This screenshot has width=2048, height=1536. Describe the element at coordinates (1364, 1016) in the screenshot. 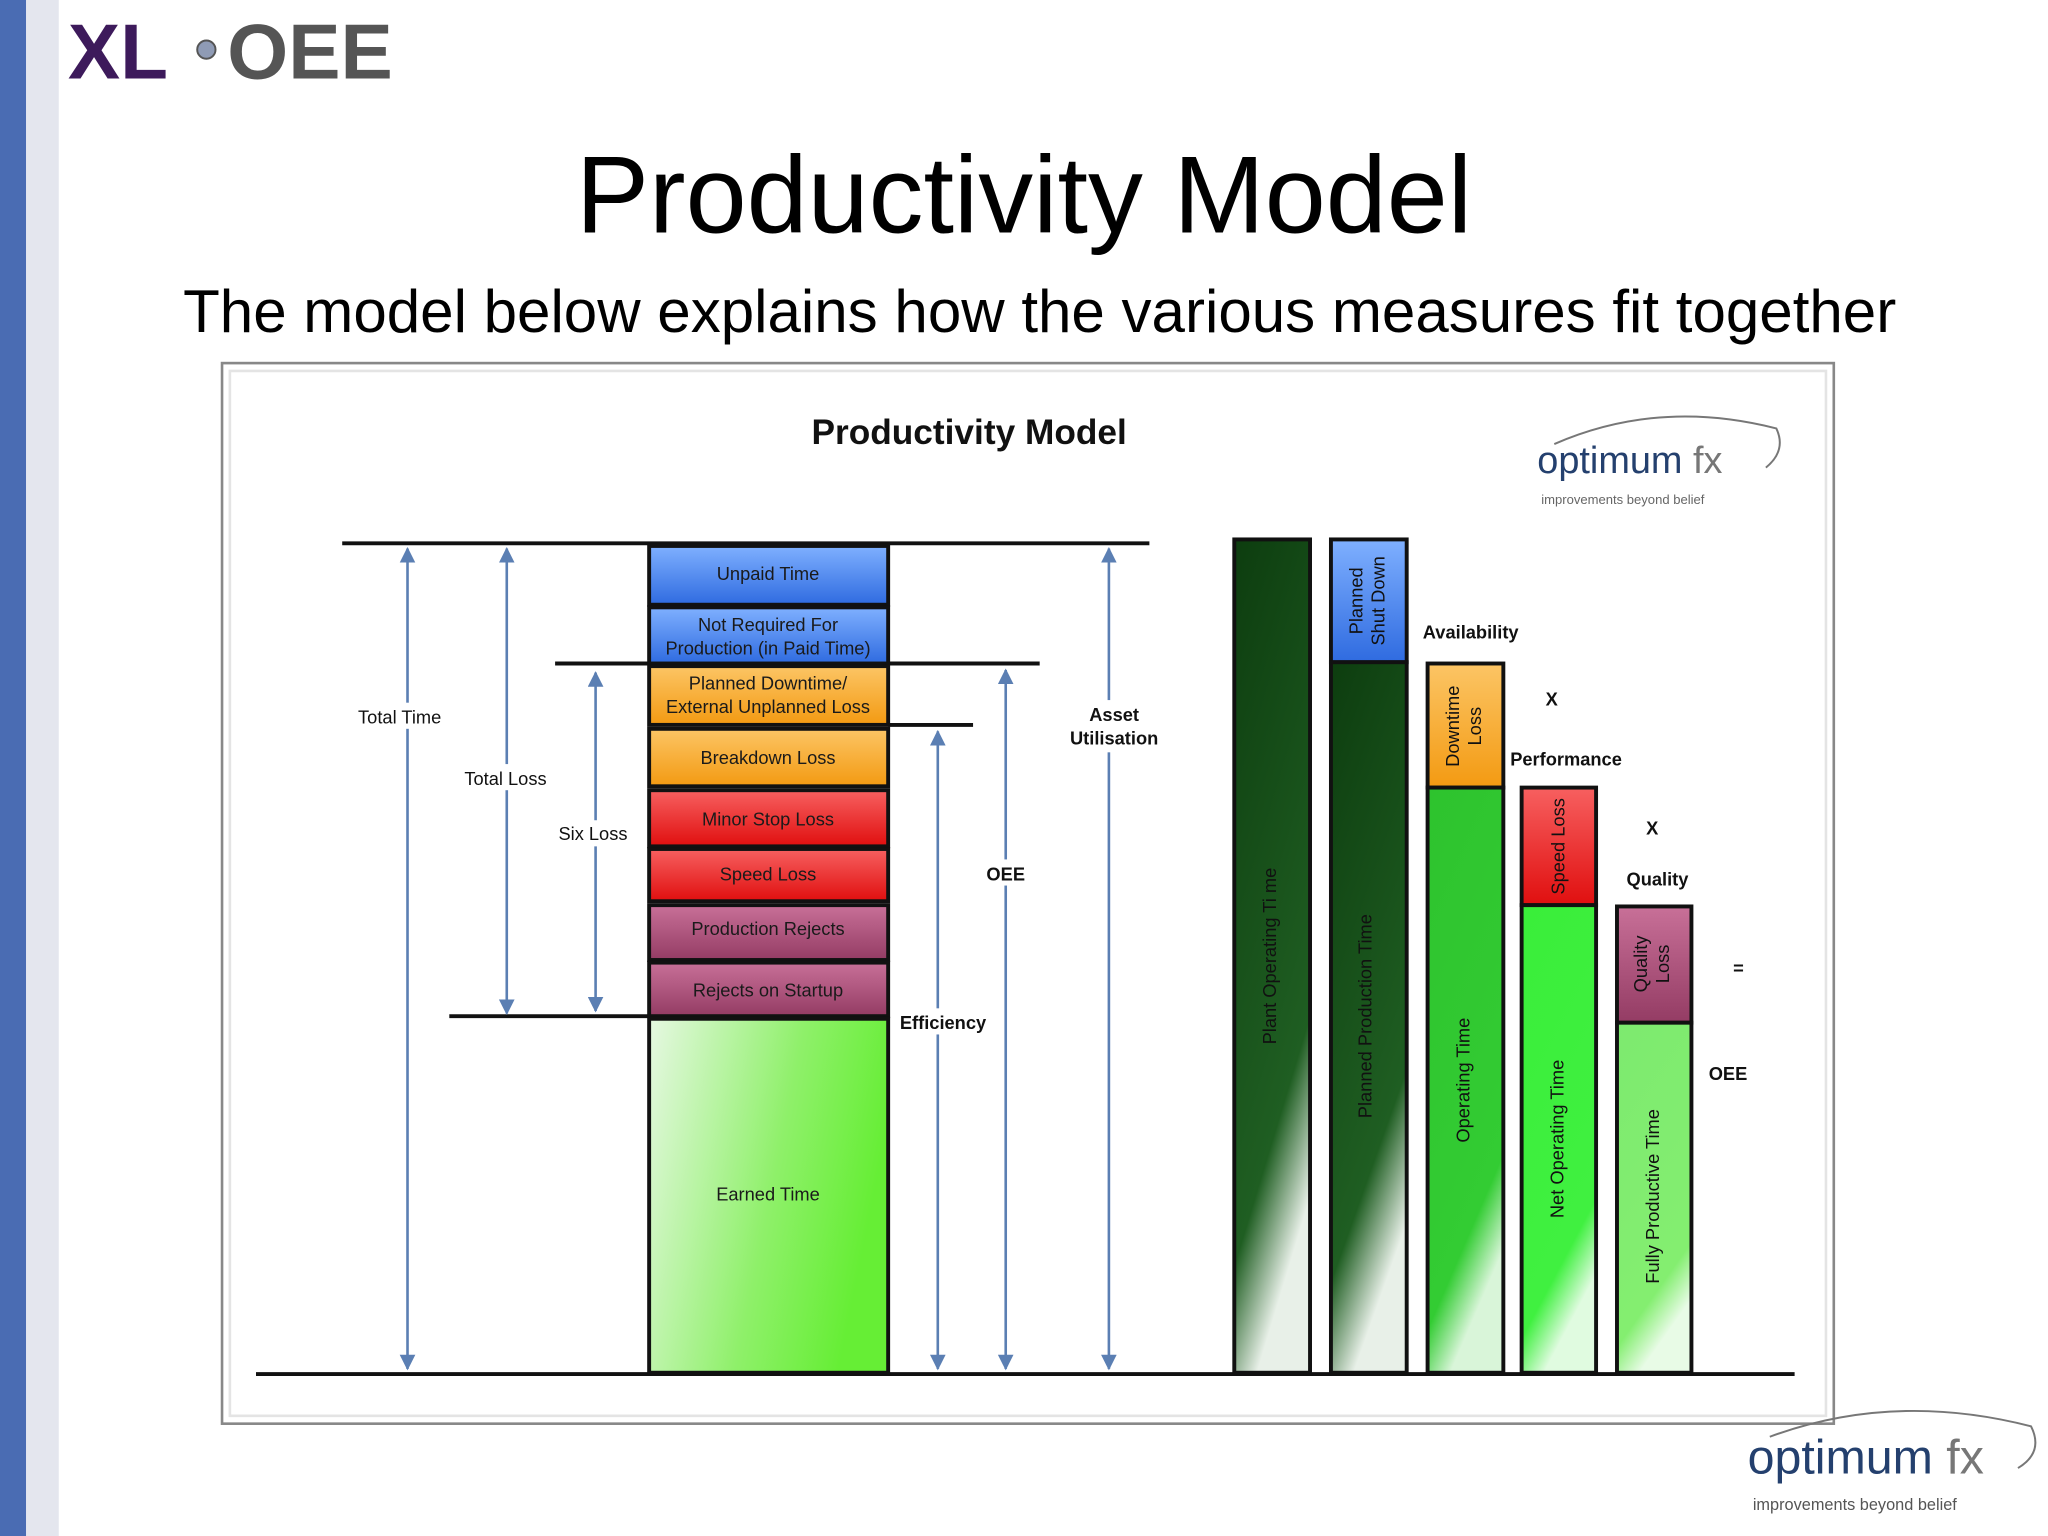

I see `bar-label: Planned Production Time` at that location.